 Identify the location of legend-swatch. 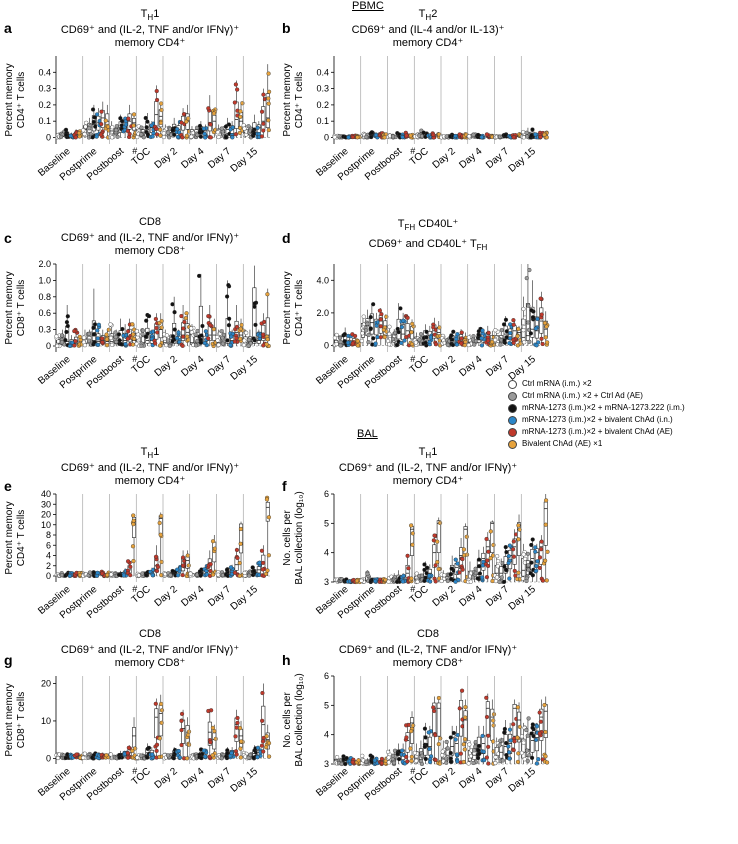
(512, 420).